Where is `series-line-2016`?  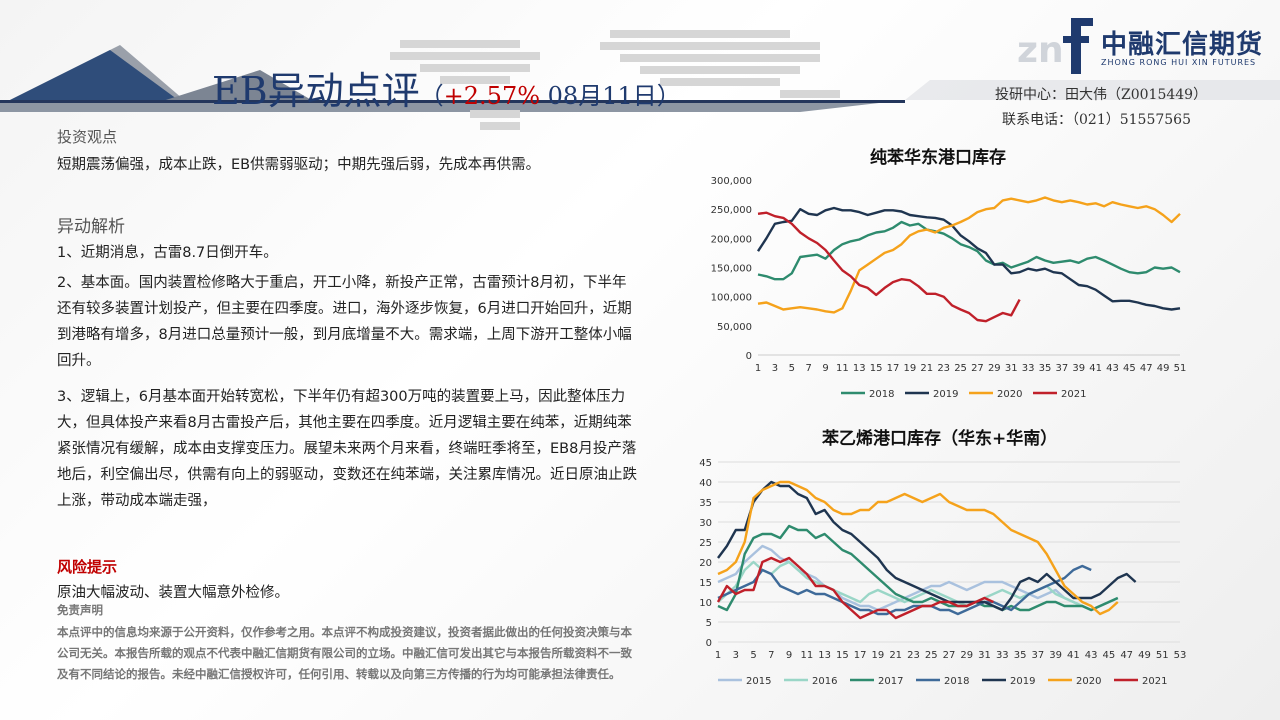
series-line-2016 is located at coordinates (918, 586).